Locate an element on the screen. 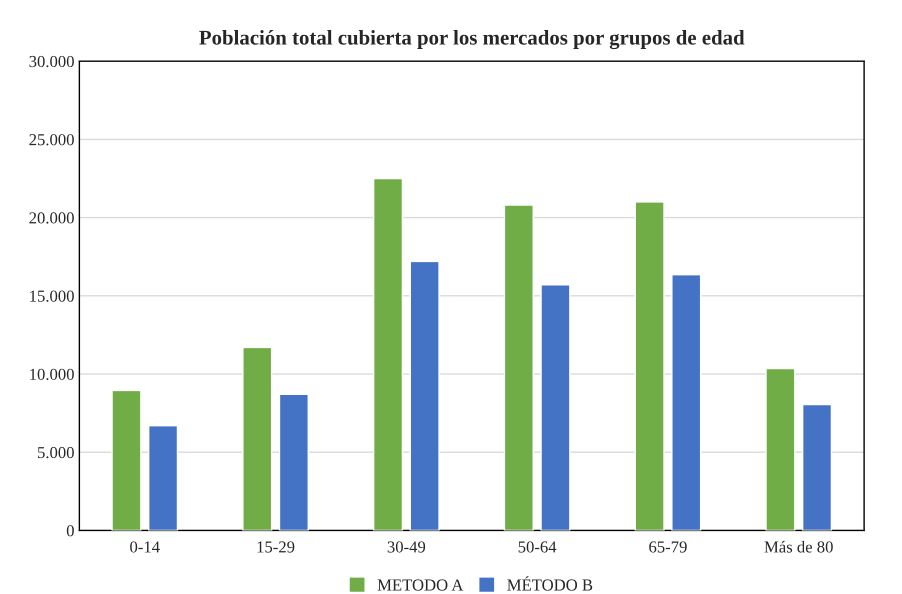  chart-title: Población total cubierta por los mercados por grupos de edad is located at coordinates (471, 40).